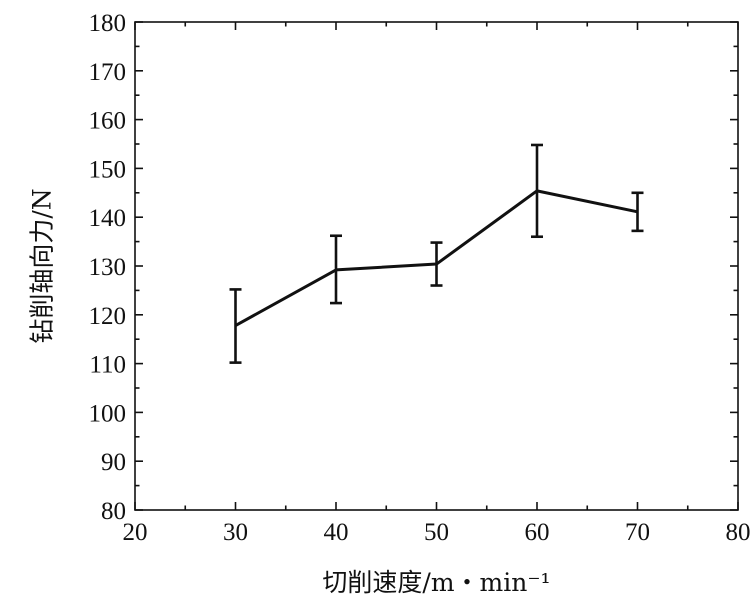  I want to click on x-axis-label: 切削速度/m・min⁻¹, so click(436, 582).